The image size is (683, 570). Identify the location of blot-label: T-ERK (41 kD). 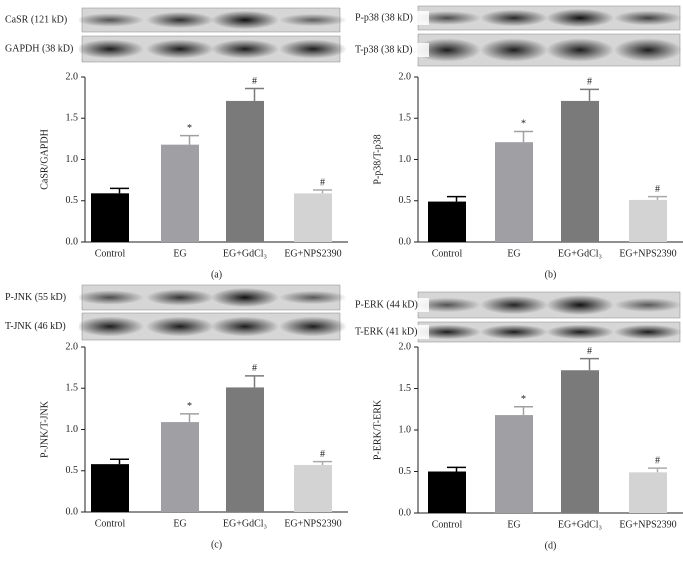
(386, 331).